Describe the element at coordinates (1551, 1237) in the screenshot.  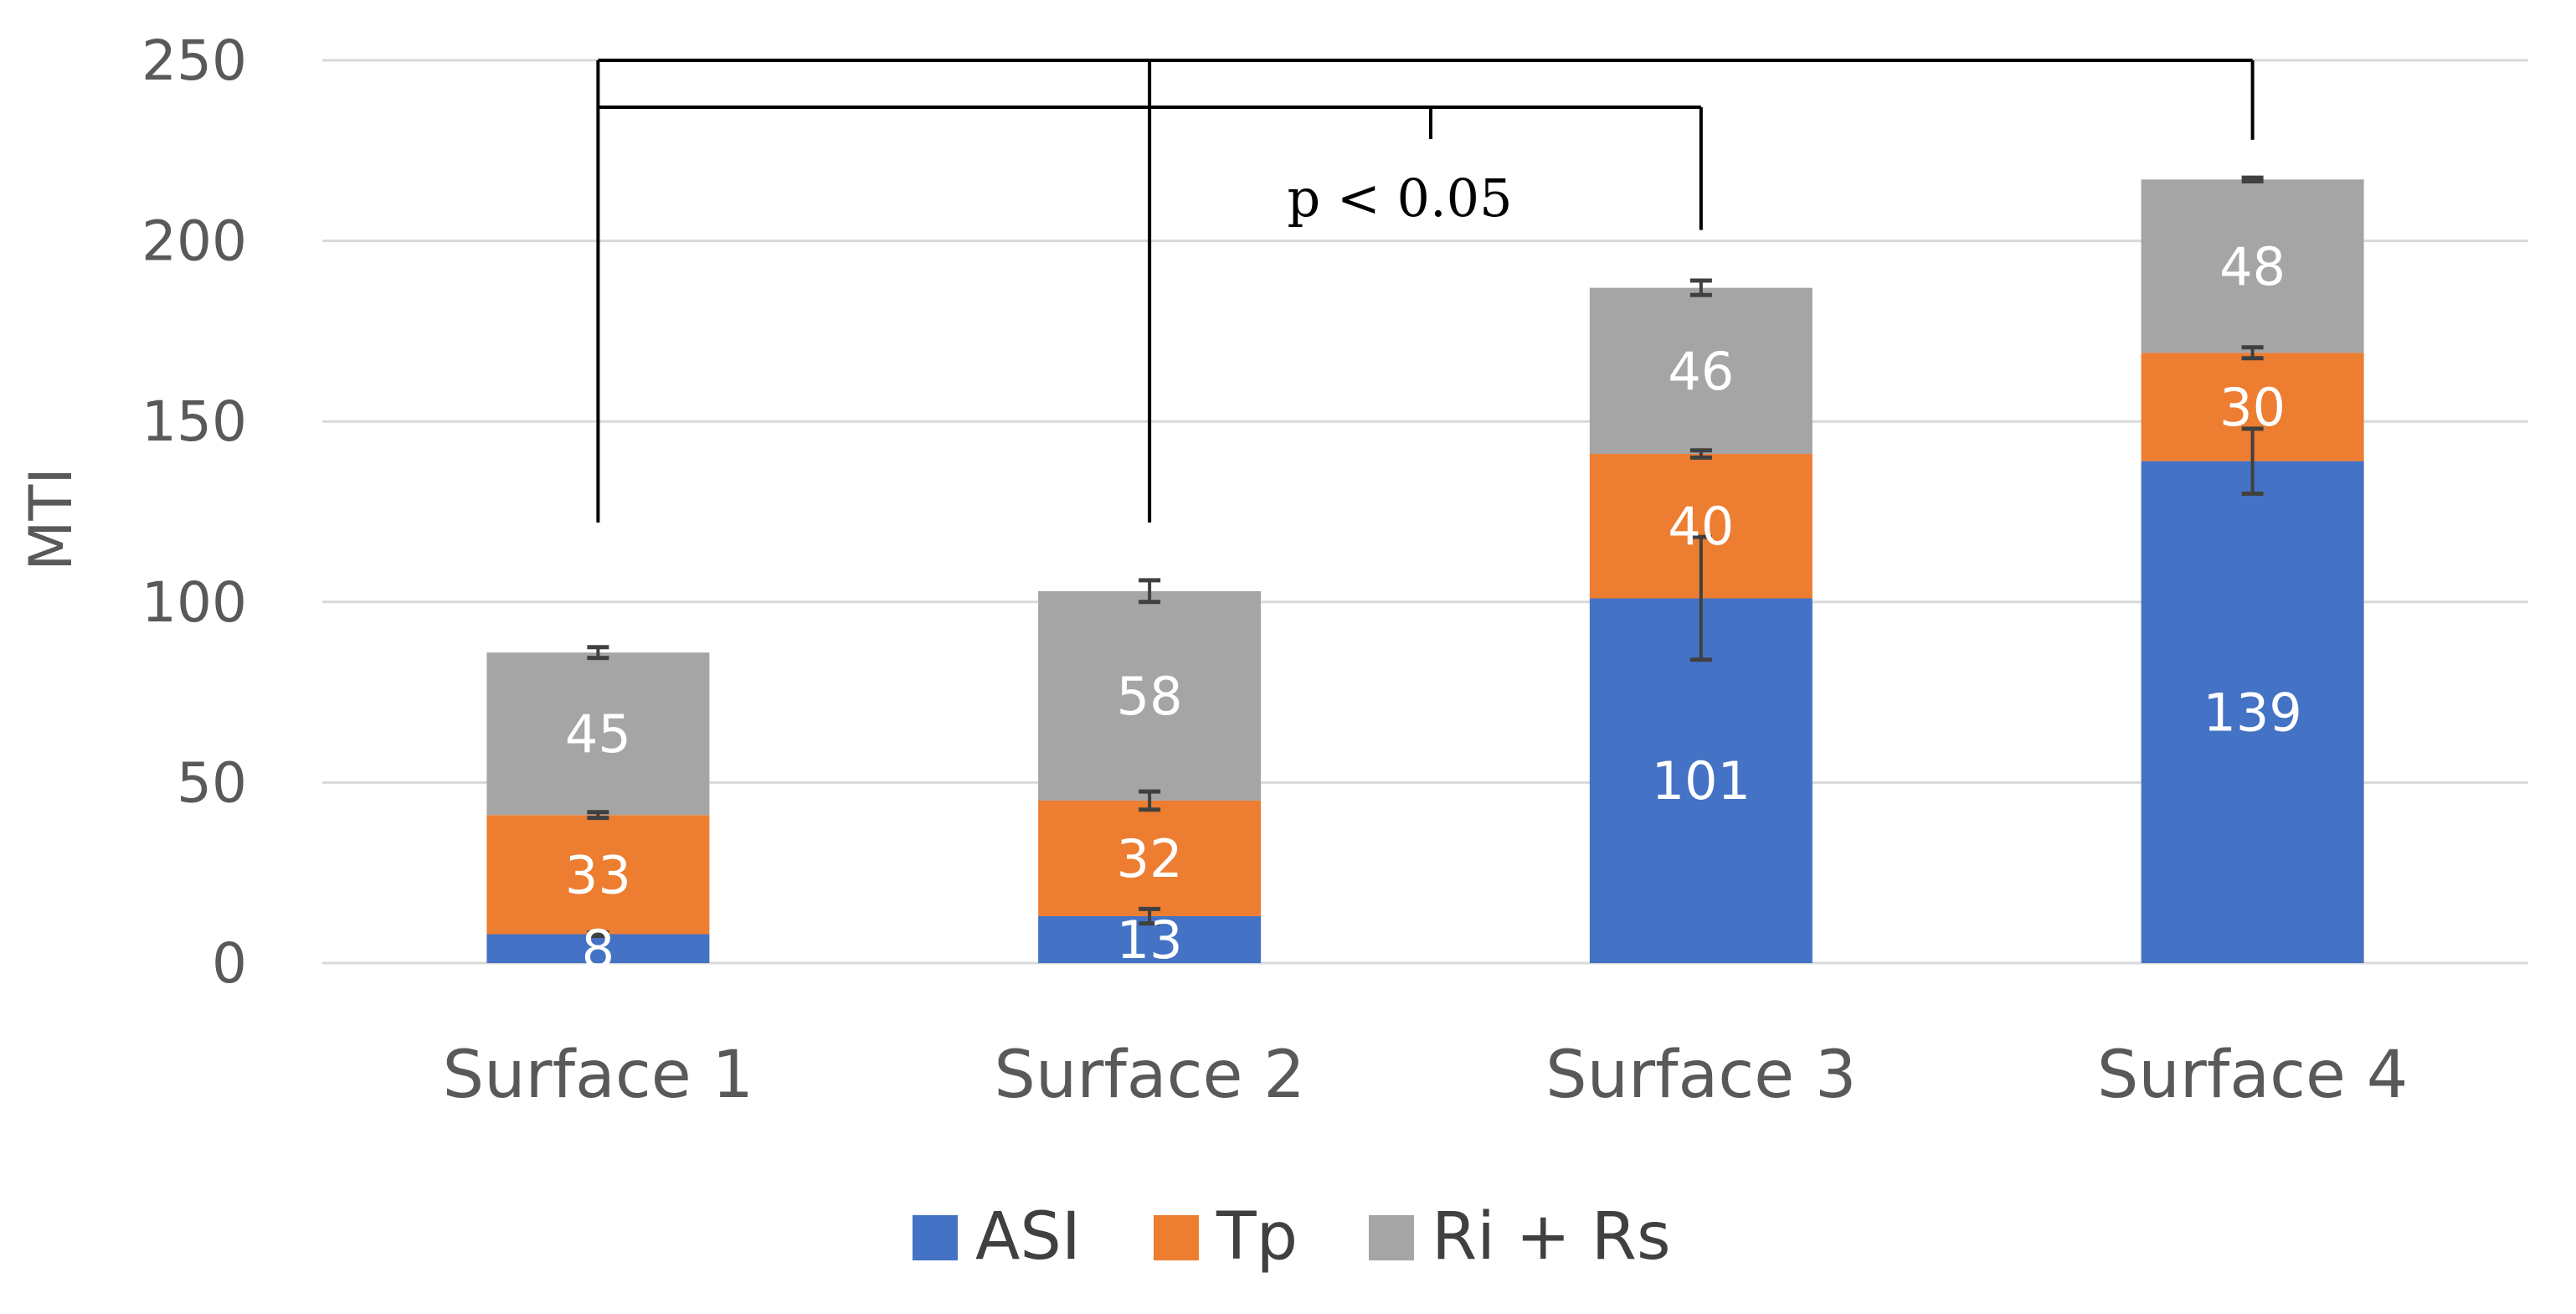
I see `legend-label: Ri + Rs` at that location.